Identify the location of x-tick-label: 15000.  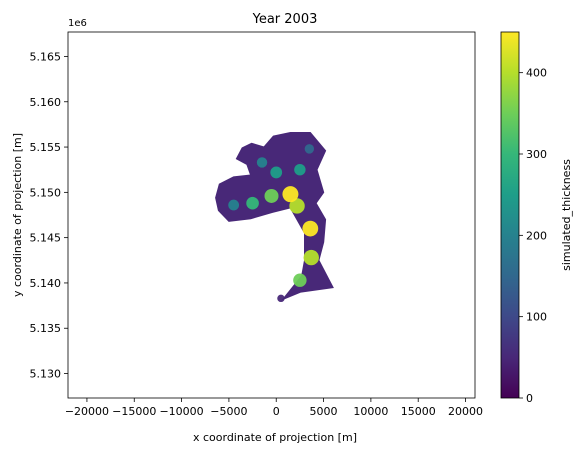
(418, 411).